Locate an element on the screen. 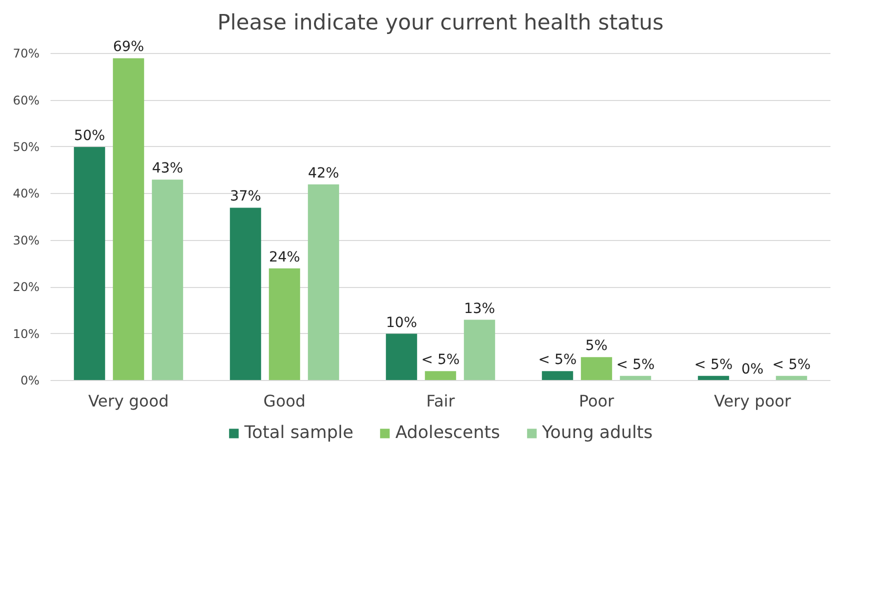 The width and height of the screenshot is (895, 615). y-tick-label: 20% is located at coordinates (26, 287).